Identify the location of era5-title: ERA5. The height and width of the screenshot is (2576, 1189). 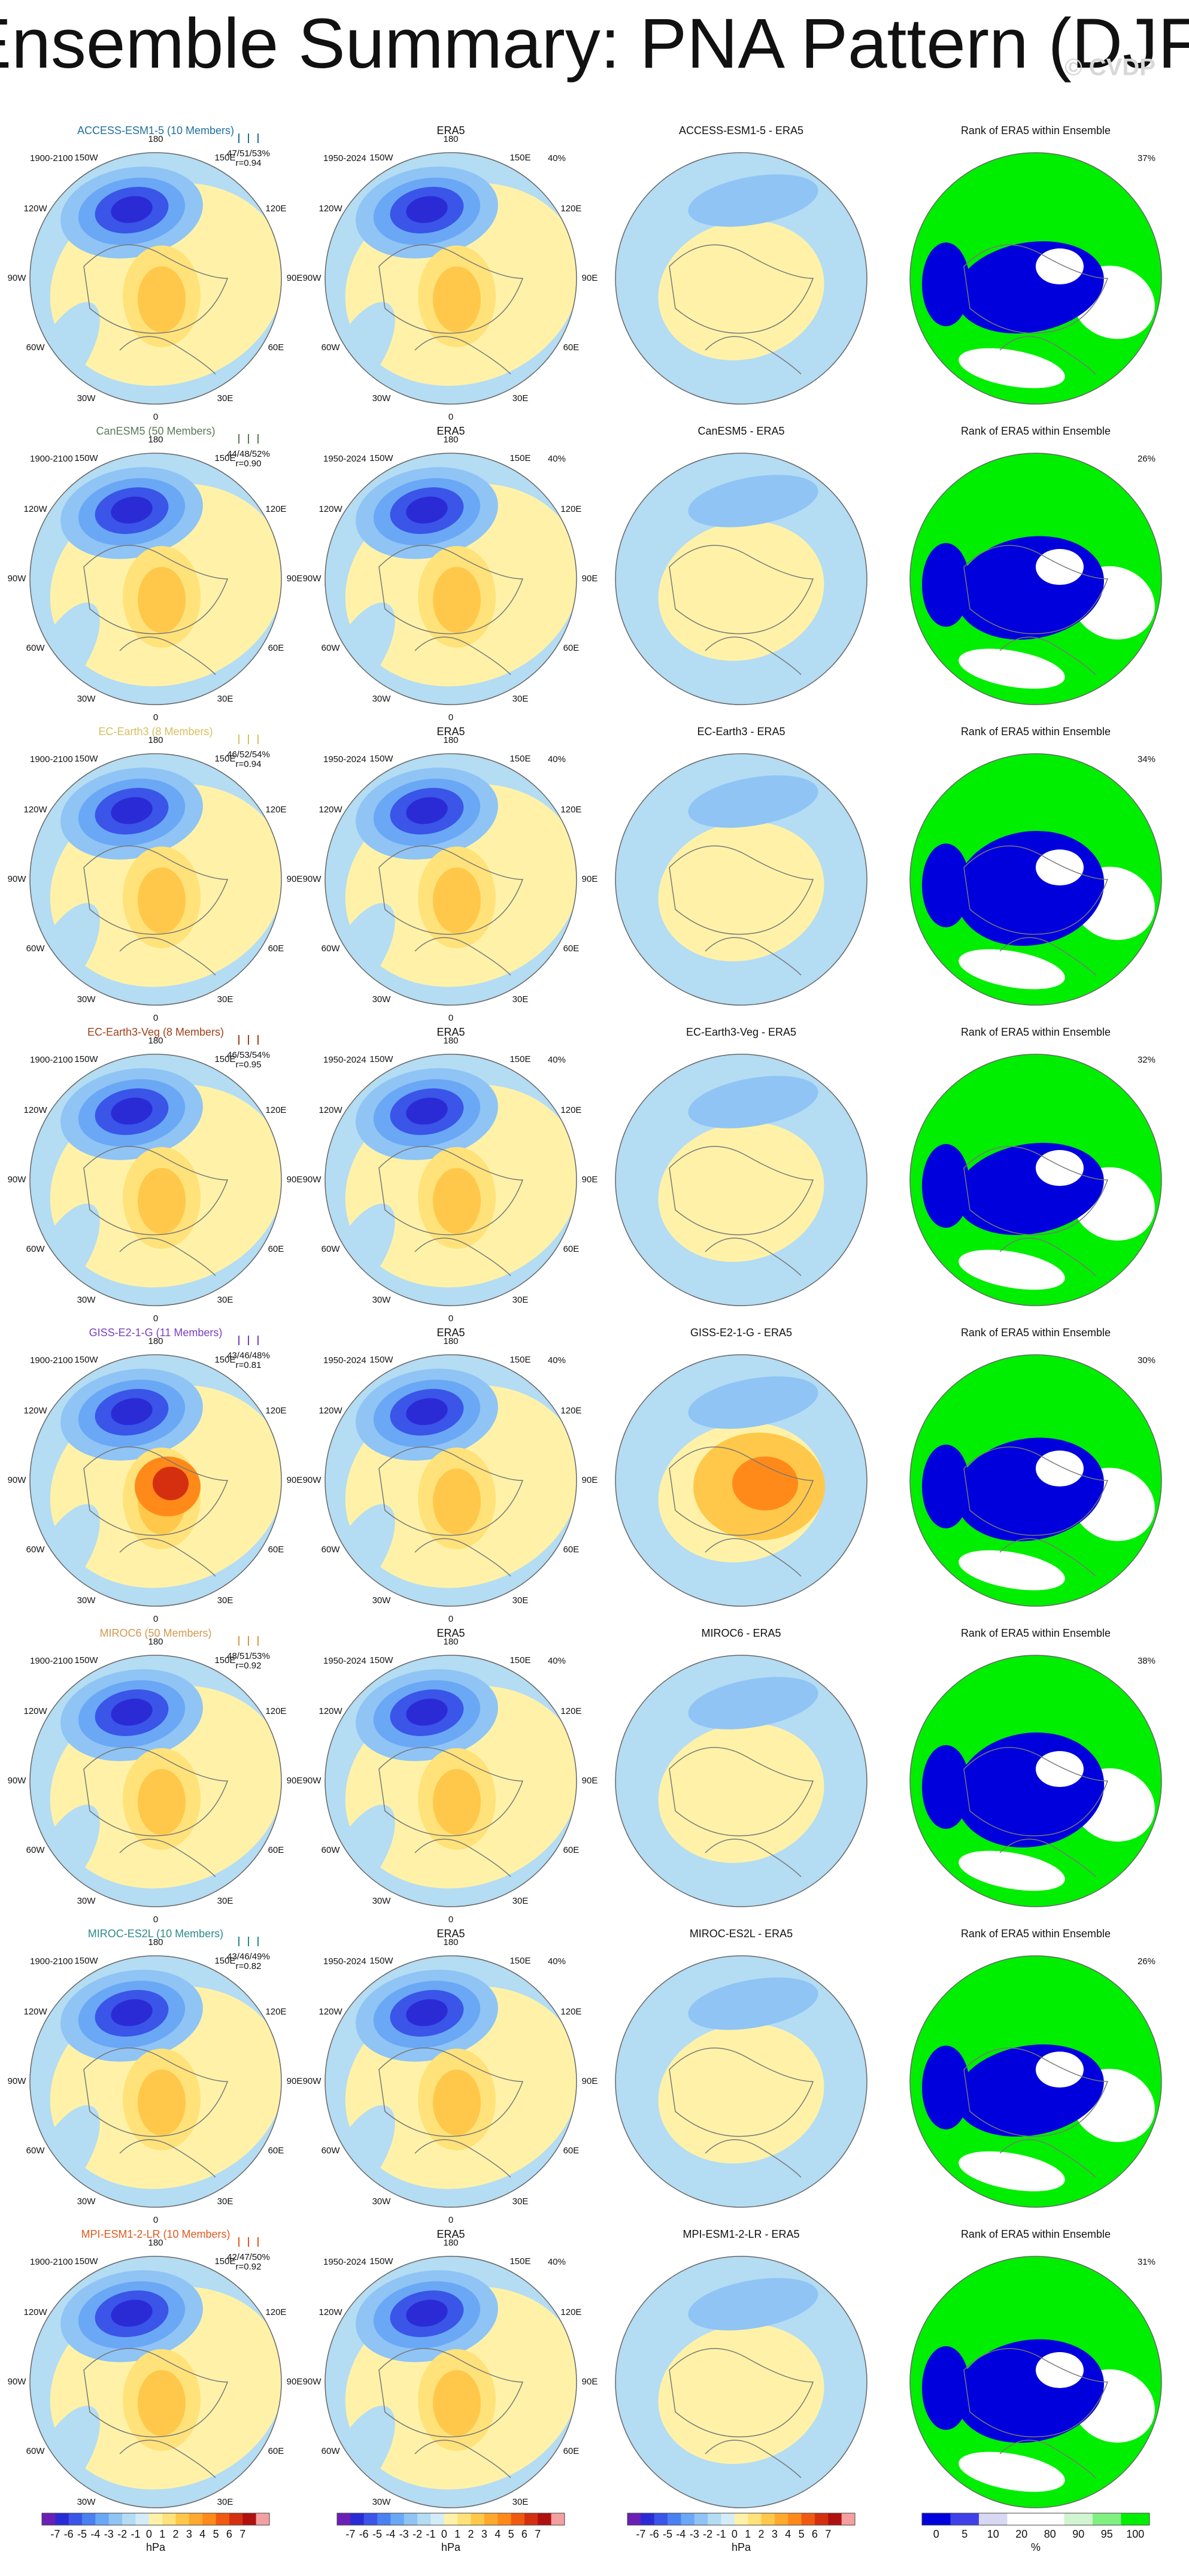
(450, 732).